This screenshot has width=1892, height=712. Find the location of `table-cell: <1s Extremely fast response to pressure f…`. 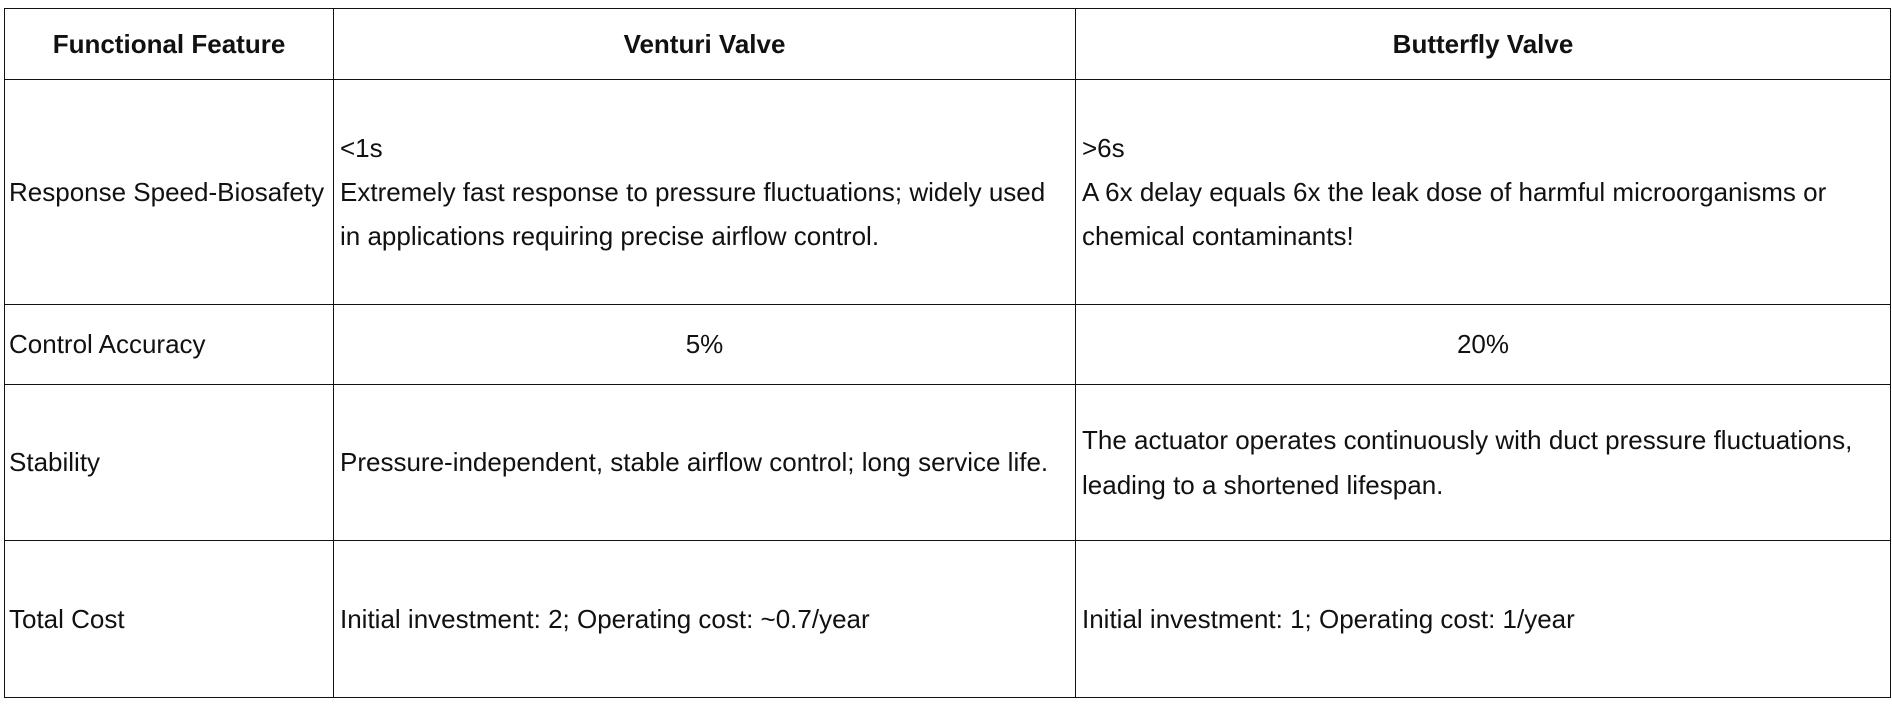

table-cell: <1s Extremely fast response to pressure f… is located at coordinates (704, 192).